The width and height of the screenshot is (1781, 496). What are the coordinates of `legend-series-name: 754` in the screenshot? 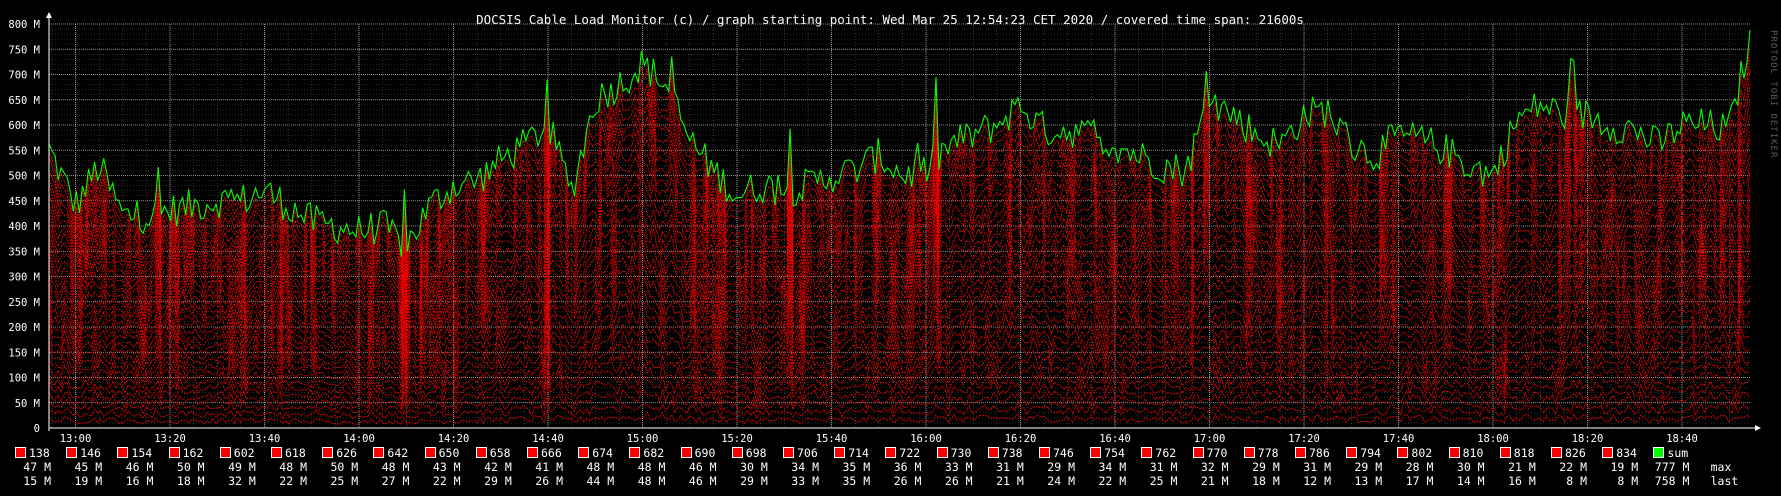 It's located at (1114, 453).